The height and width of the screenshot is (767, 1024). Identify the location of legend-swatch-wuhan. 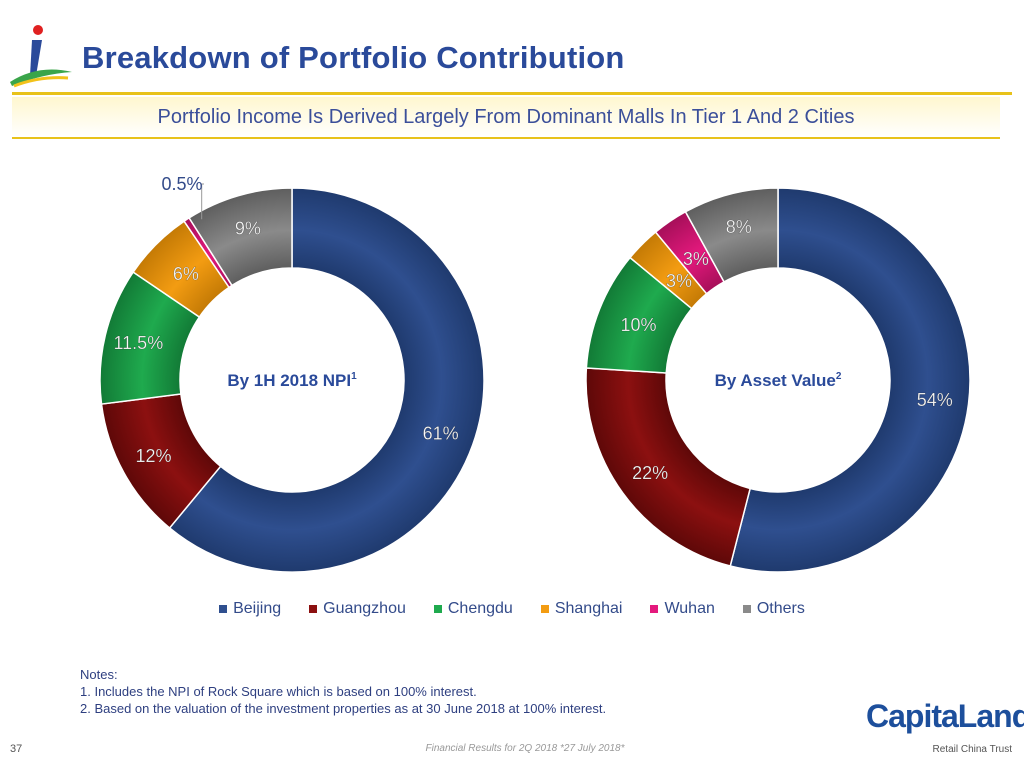
(654, 609).